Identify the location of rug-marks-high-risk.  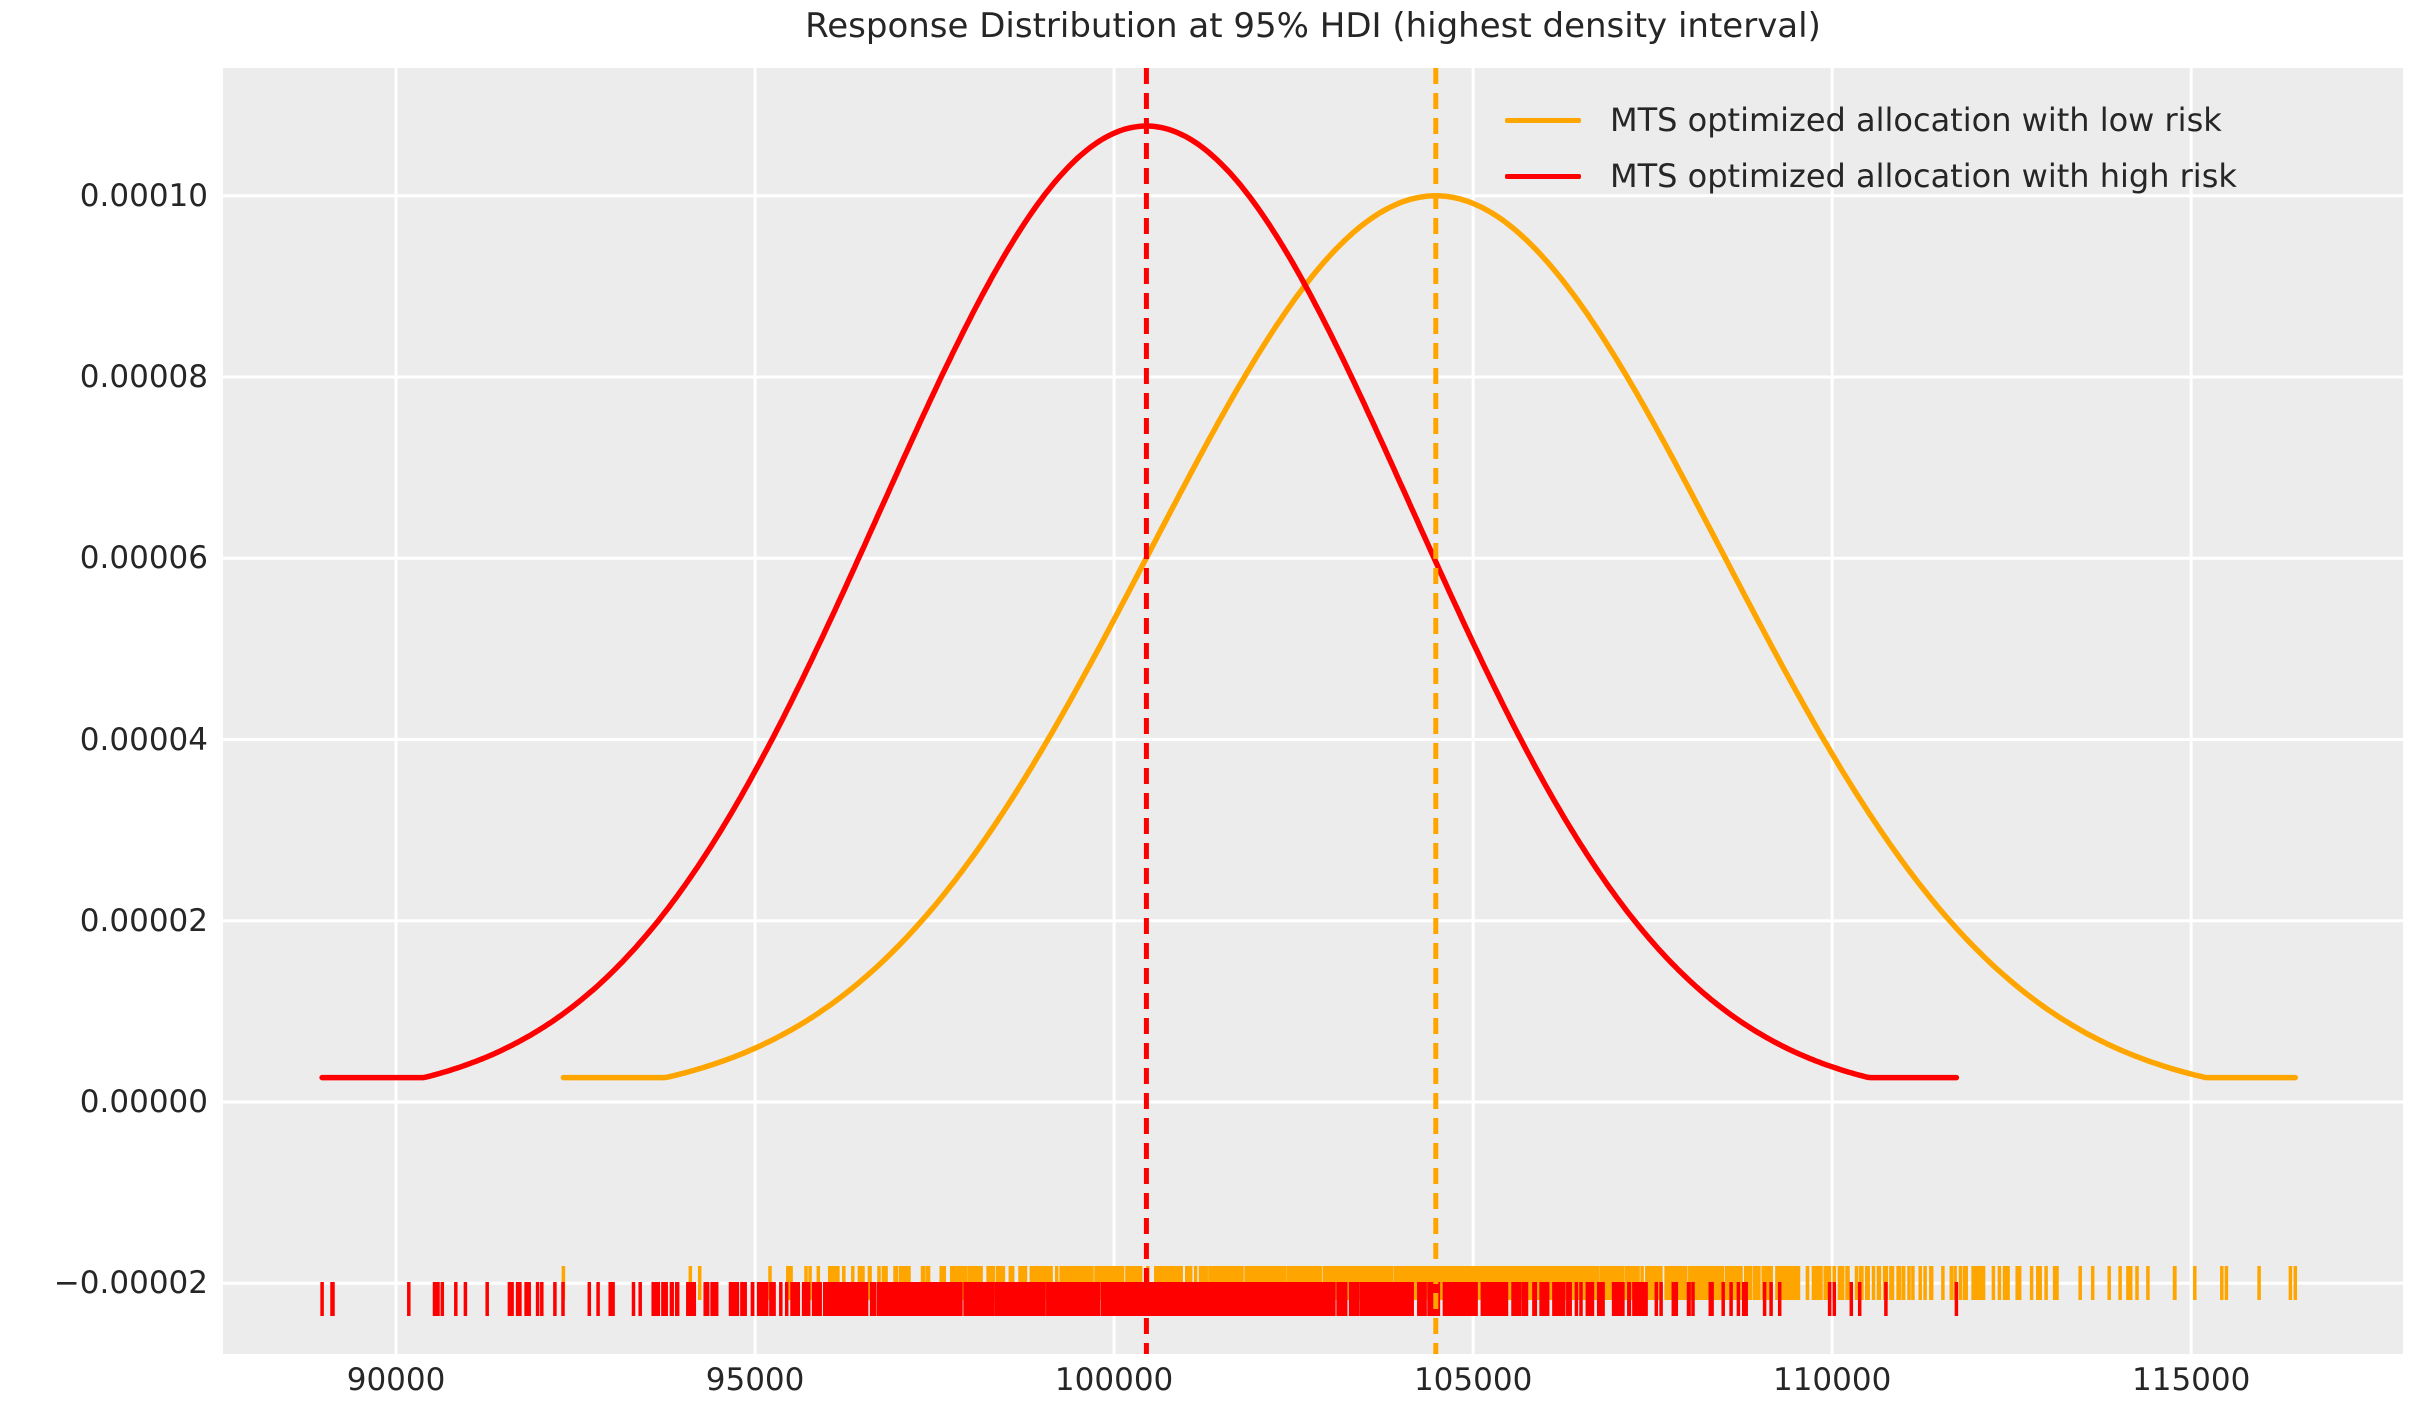
(1139, 1299).